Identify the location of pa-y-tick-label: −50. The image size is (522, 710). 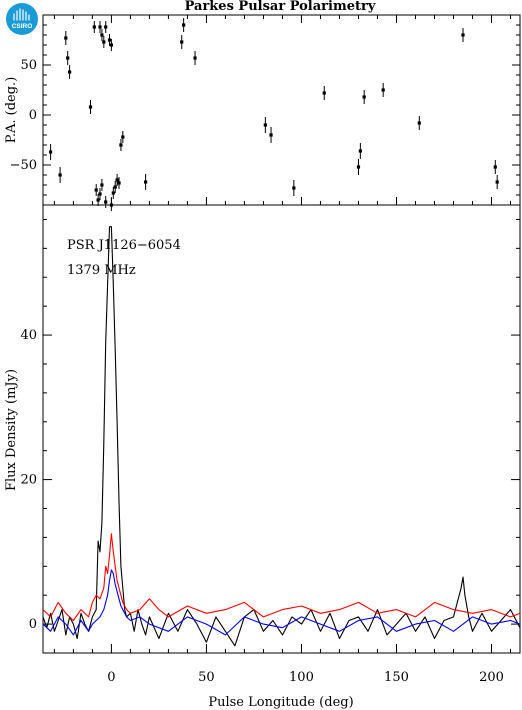
(23, 165).